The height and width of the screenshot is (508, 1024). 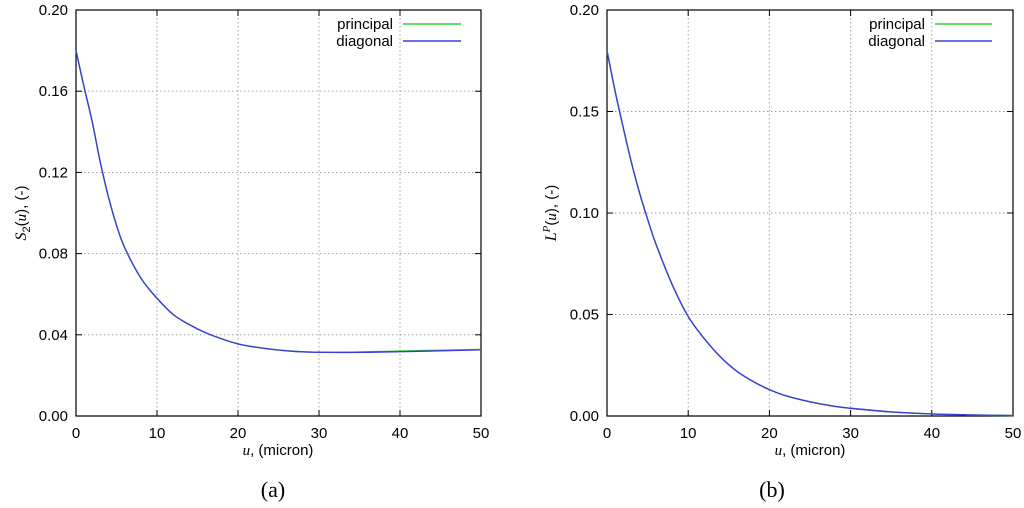 I want to click on y-tick-label-b: 0.05, so click(x=584, y=315).